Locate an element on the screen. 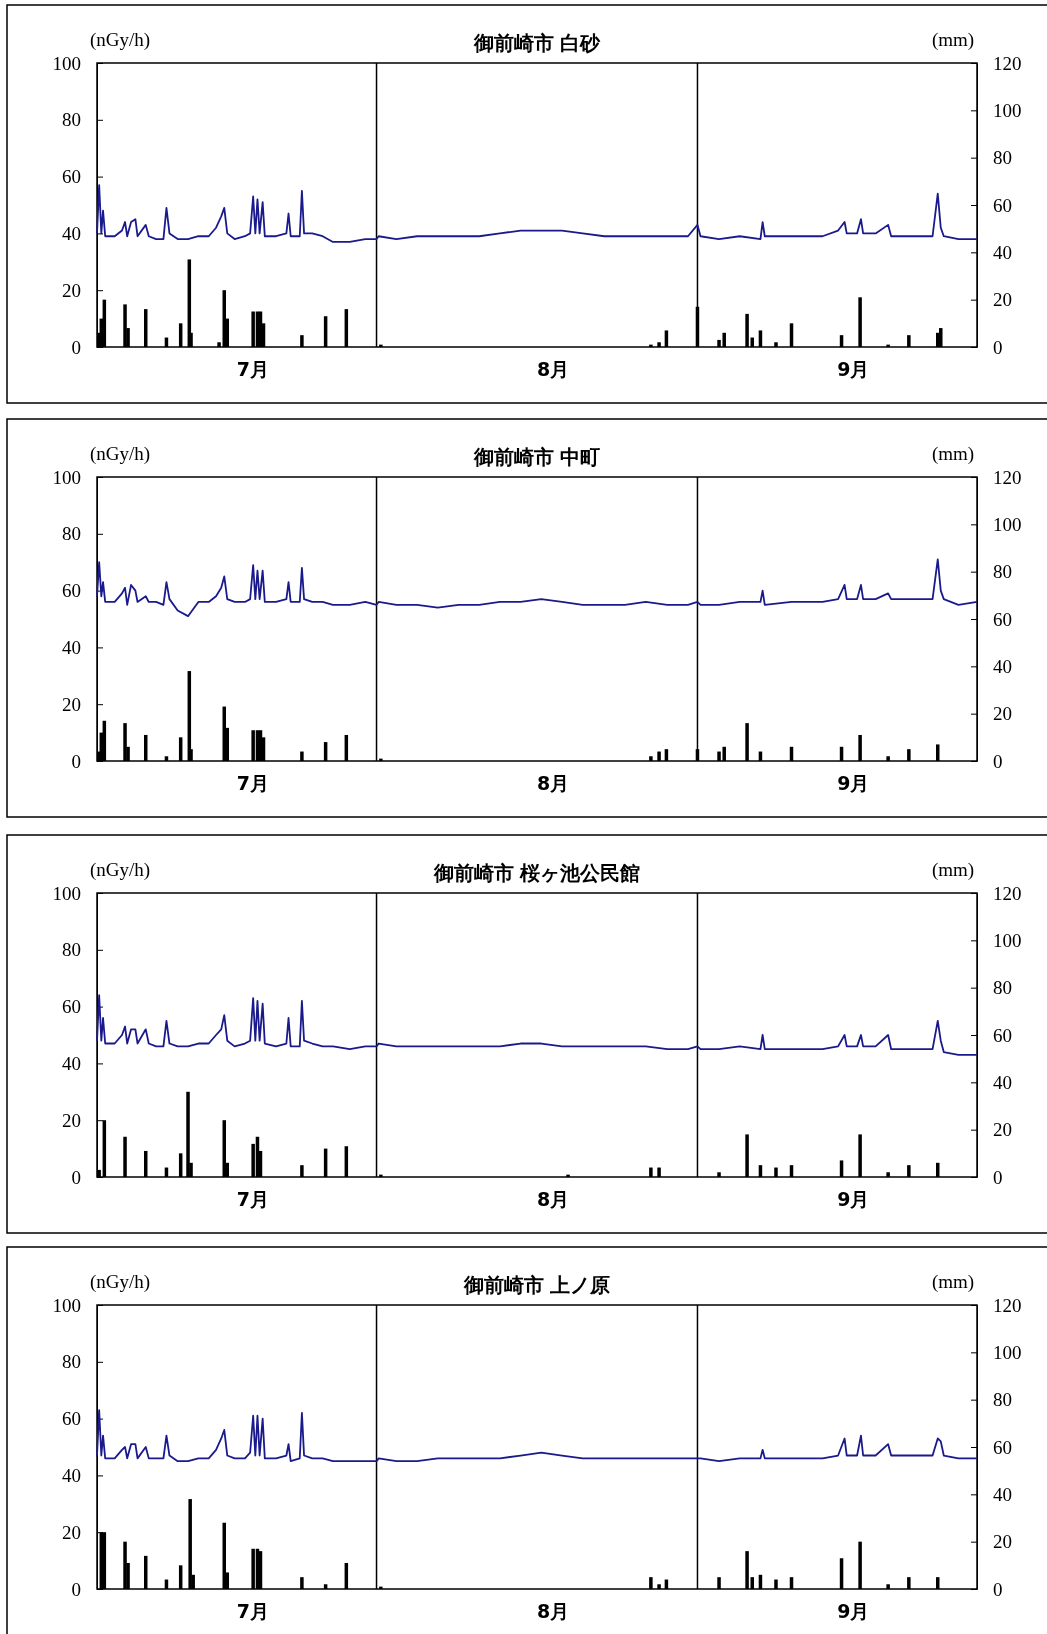  chart-title: 御前崎市 中町 is located at coordinates (536, 457).